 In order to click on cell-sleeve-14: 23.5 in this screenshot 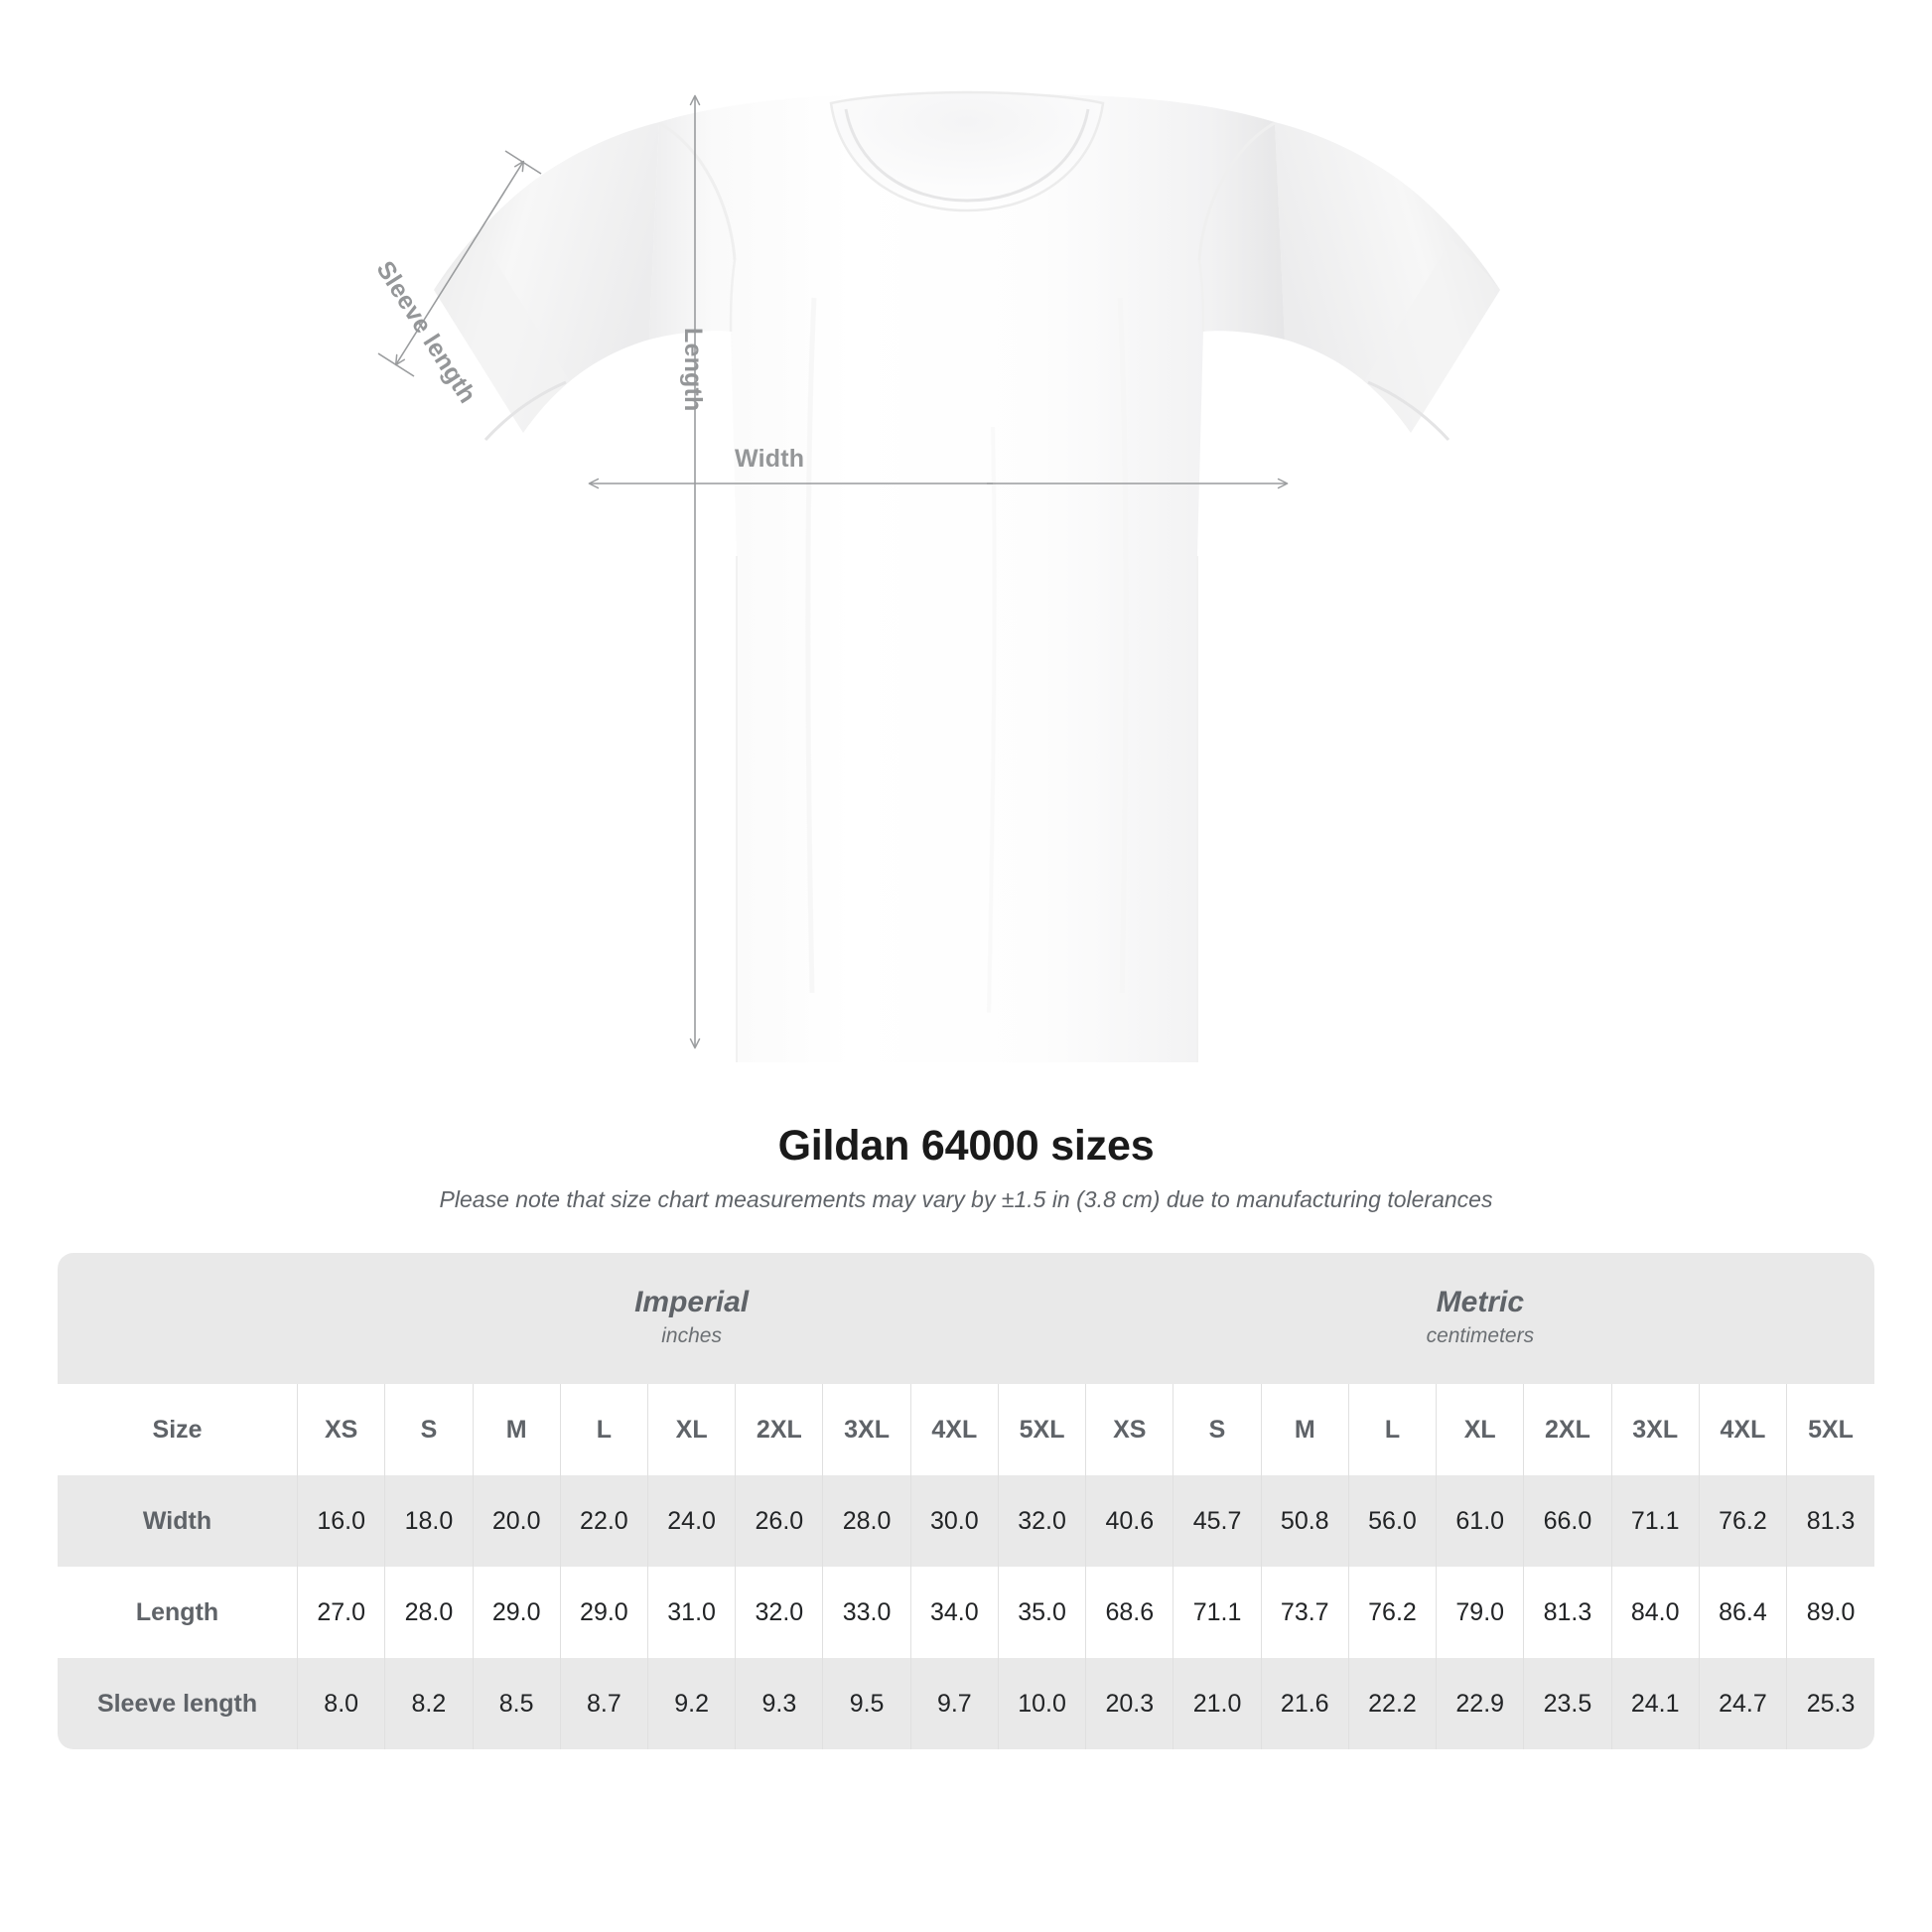, I will do `click(1568, 1703)`.